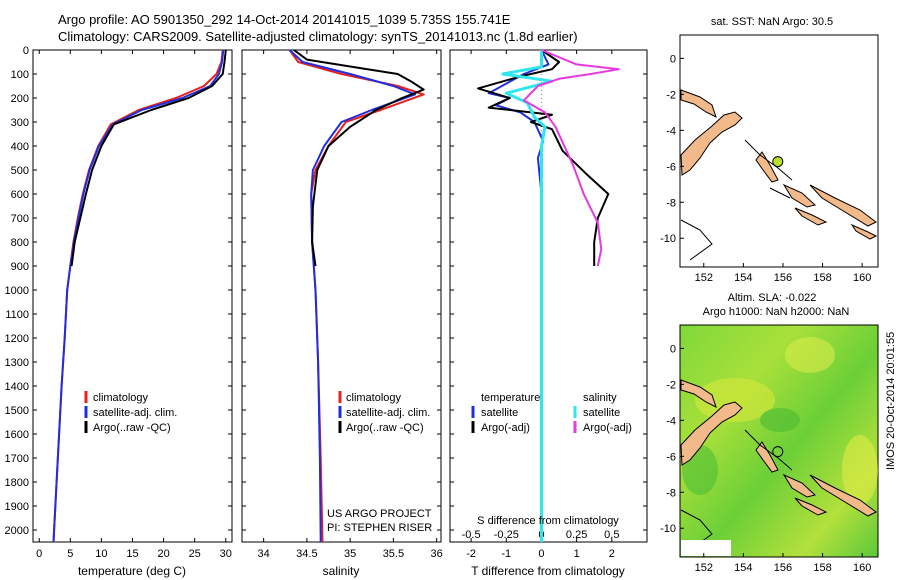 This screenshot has width=900, height=580. Describe the element at coordinates (671, 95) in the screenshot. I see `lat-tick-label: -2` at that location.